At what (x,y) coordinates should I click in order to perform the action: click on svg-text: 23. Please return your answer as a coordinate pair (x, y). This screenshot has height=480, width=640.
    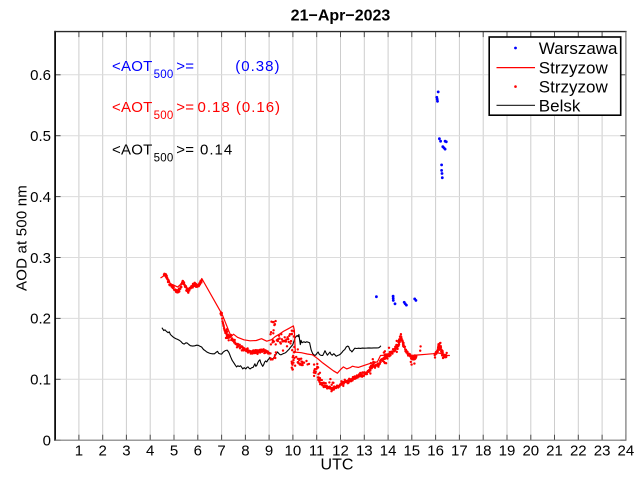
    Looking at the image, I should click on (602, 450).